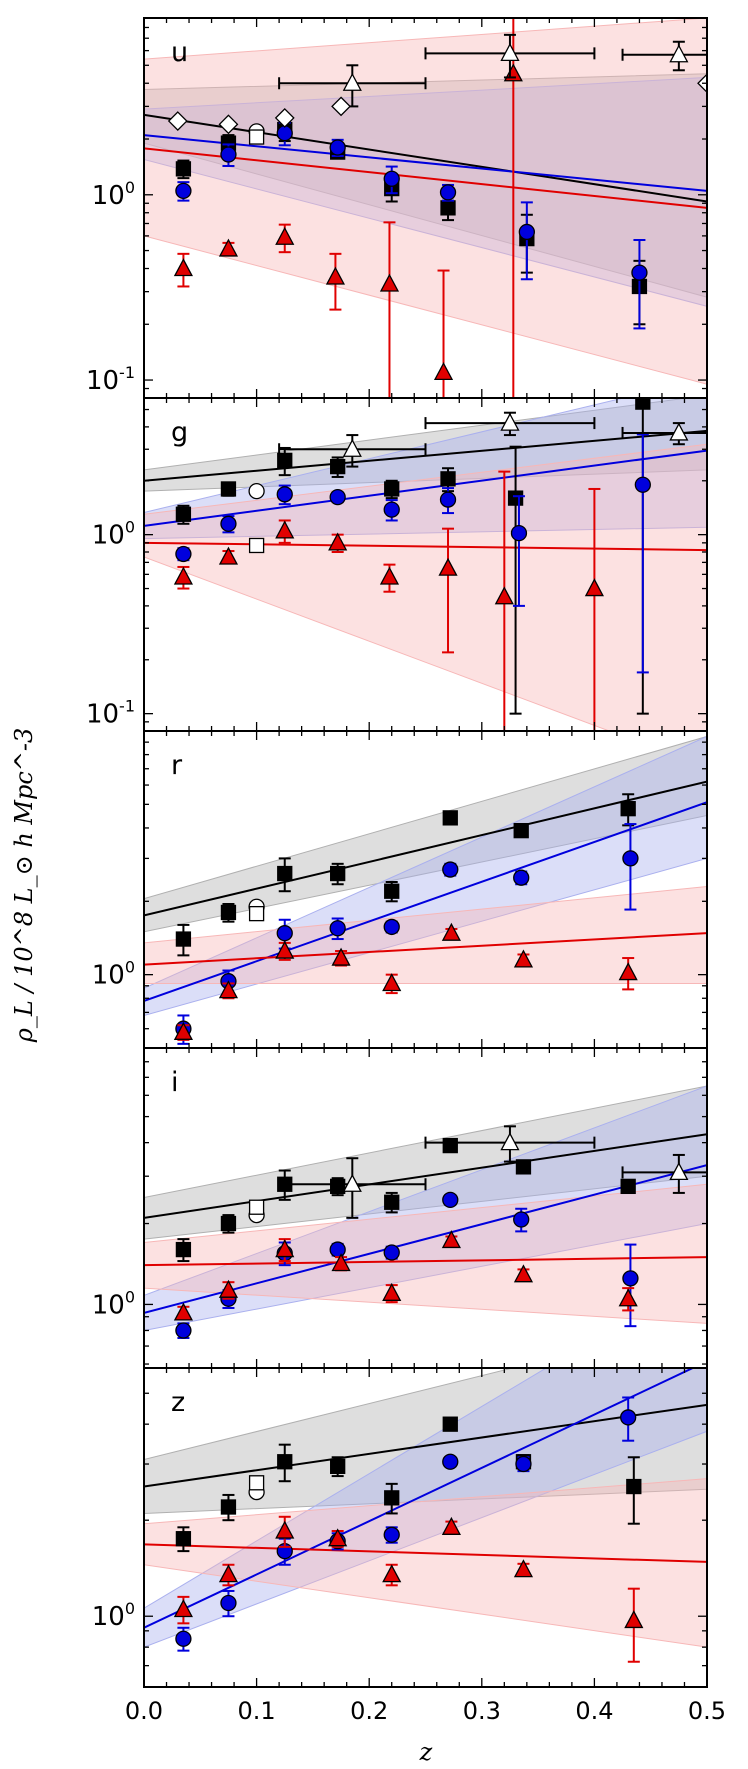 Image resolution: width=748 pixels, height=1769 pixels. I want to click on x-tick-label: 0.5, so click(707, 1711).